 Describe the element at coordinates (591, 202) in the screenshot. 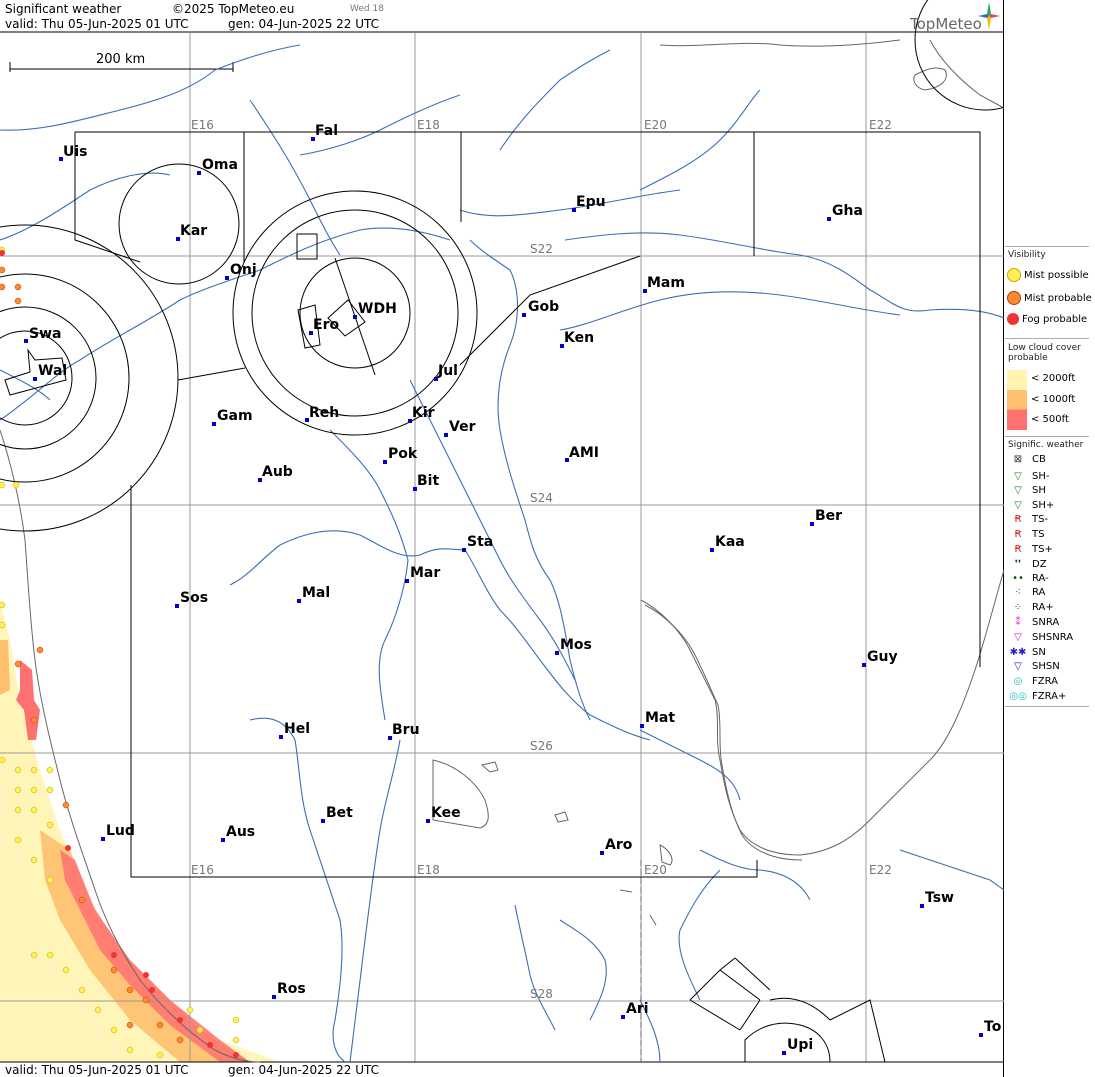

I see `city-label: Epu` at that location.